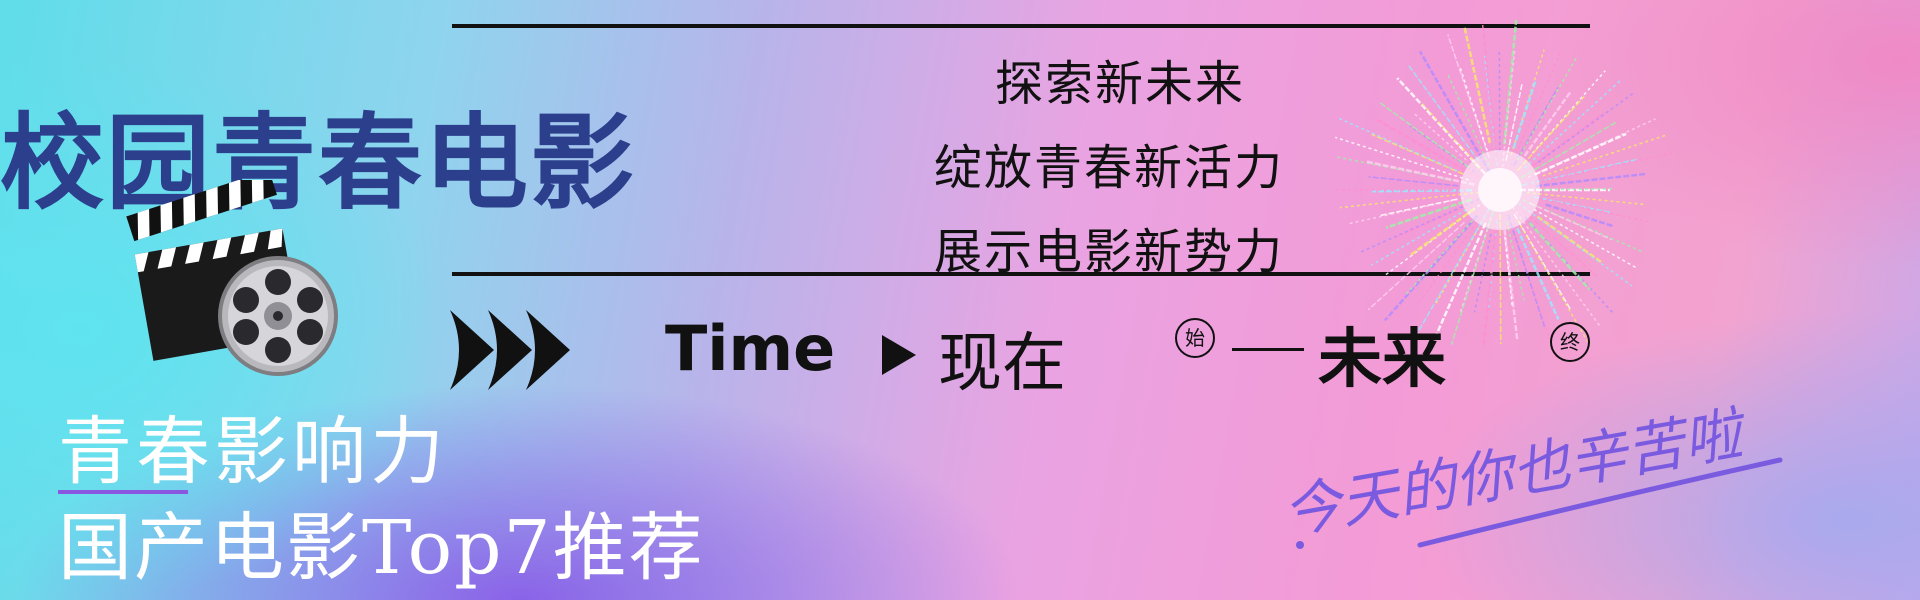  What do you see at coordinates (899, 355) in the screenshot?
I see `play-triangle-icon` at bounding box center [899, 355].